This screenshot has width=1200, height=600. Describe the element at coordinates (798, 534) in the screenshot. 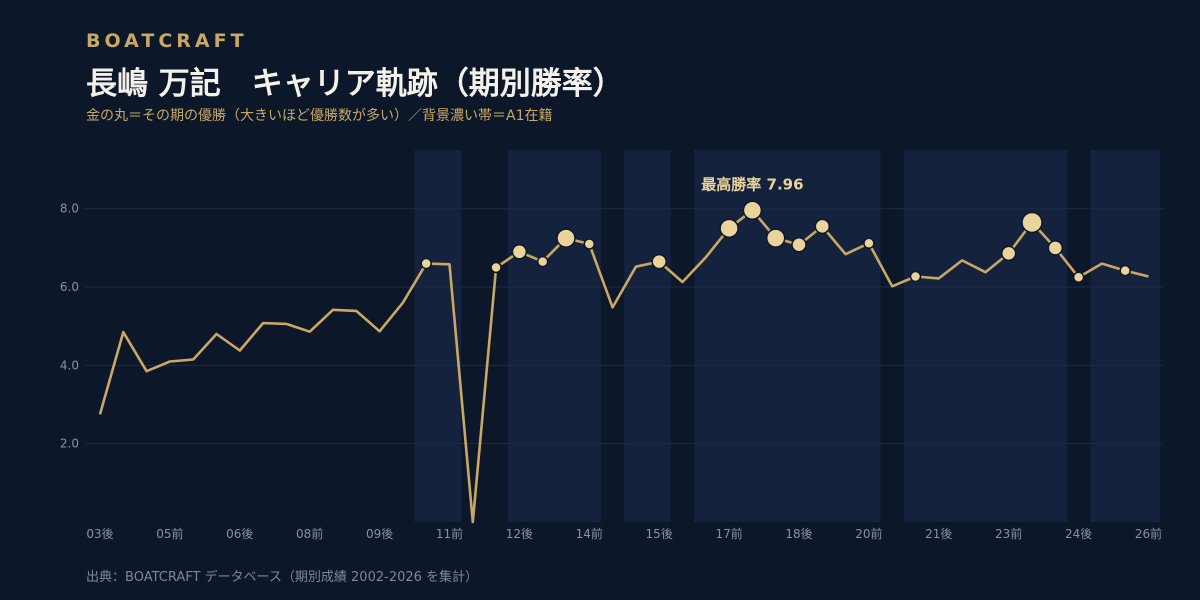

I see `x-tick-label: 18後` at that location.